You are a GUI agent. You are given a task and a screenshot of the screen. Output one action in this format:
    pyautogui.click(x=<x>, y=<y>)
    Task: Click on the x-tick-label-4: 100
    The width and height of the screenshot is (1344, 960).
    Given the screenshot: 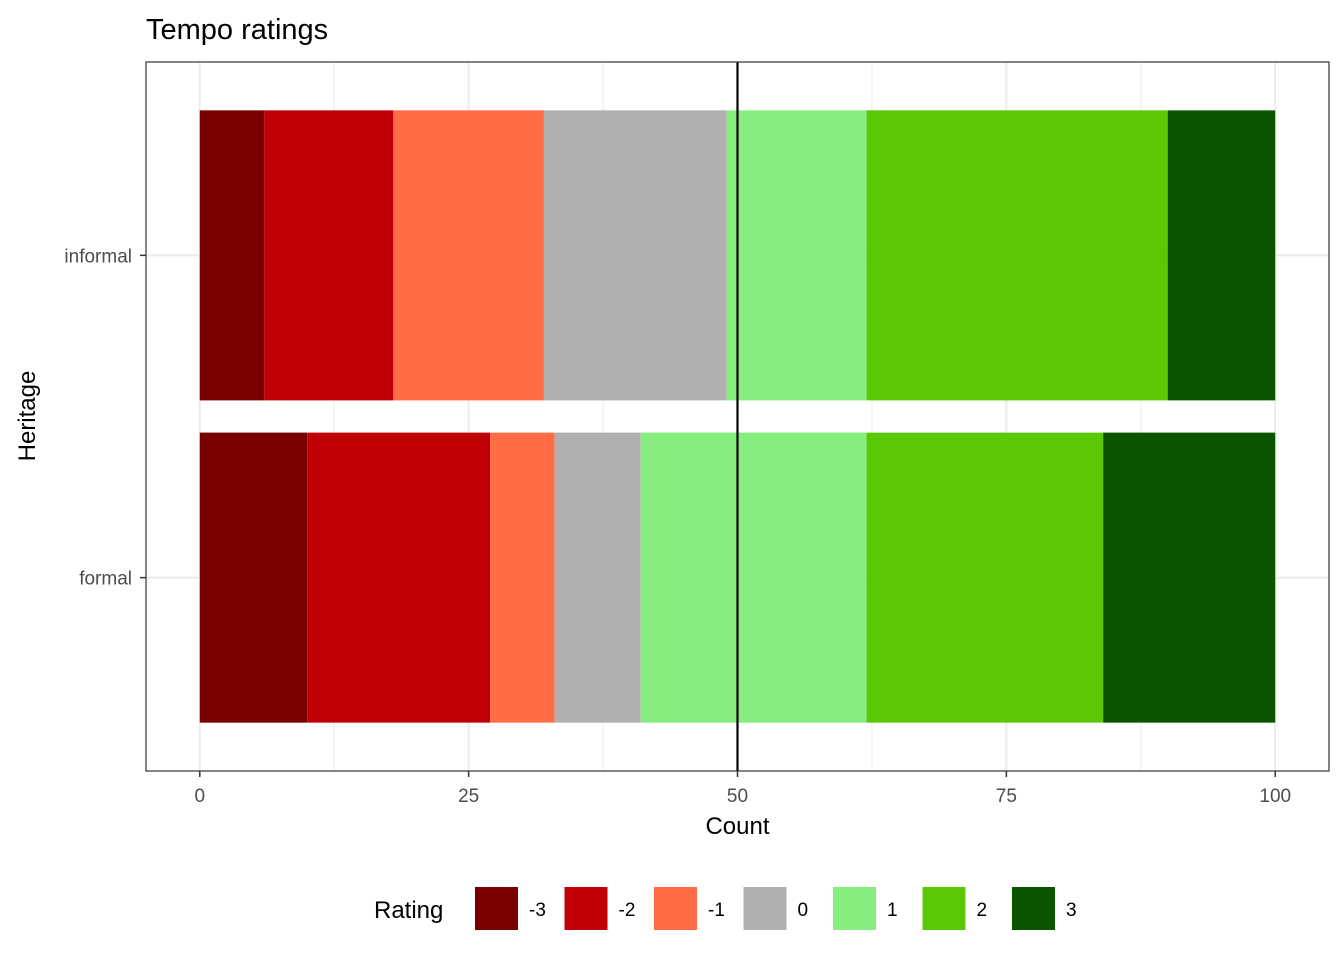 What is the action you would take?
    pyautogui.click(x=1275, y=796)
    